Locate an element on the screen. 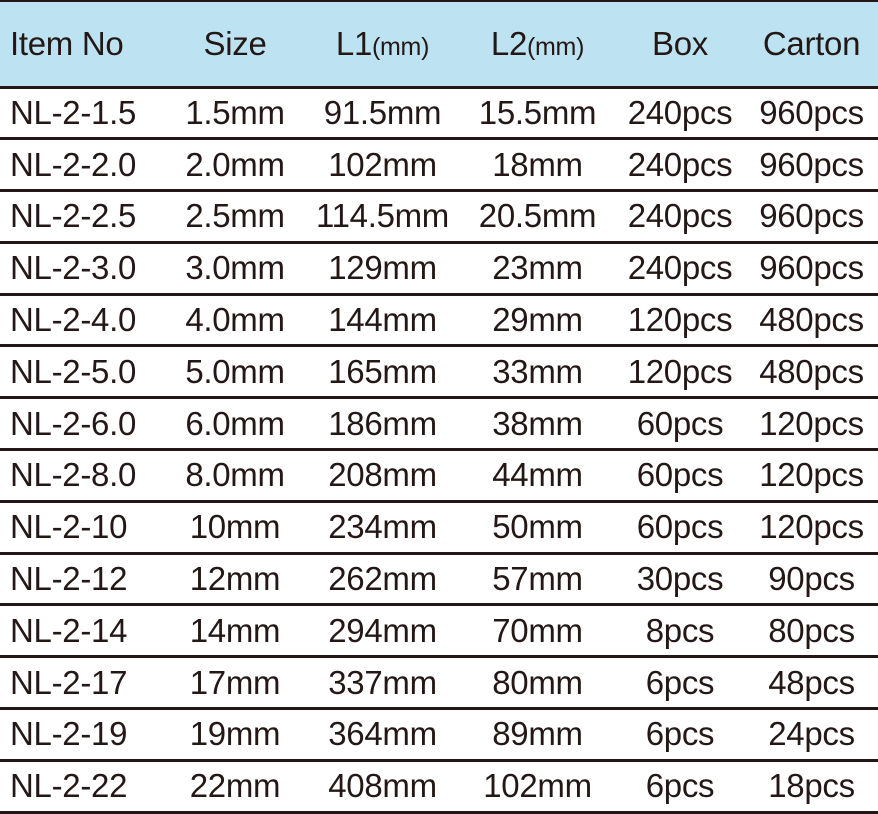 Image resolution: width=878 pixels, height=814 pixels. cell-l1: 91.5mm is located at coordinates (382, 112).